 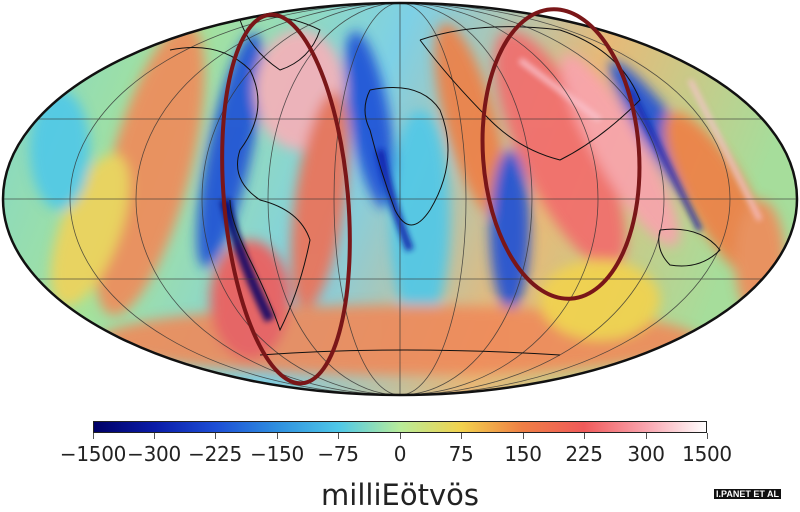 What do you see at coordinates (215, 454) in the screenshot?
I see `colorbar-tick-label: −225` at bounding box center [215, 454].